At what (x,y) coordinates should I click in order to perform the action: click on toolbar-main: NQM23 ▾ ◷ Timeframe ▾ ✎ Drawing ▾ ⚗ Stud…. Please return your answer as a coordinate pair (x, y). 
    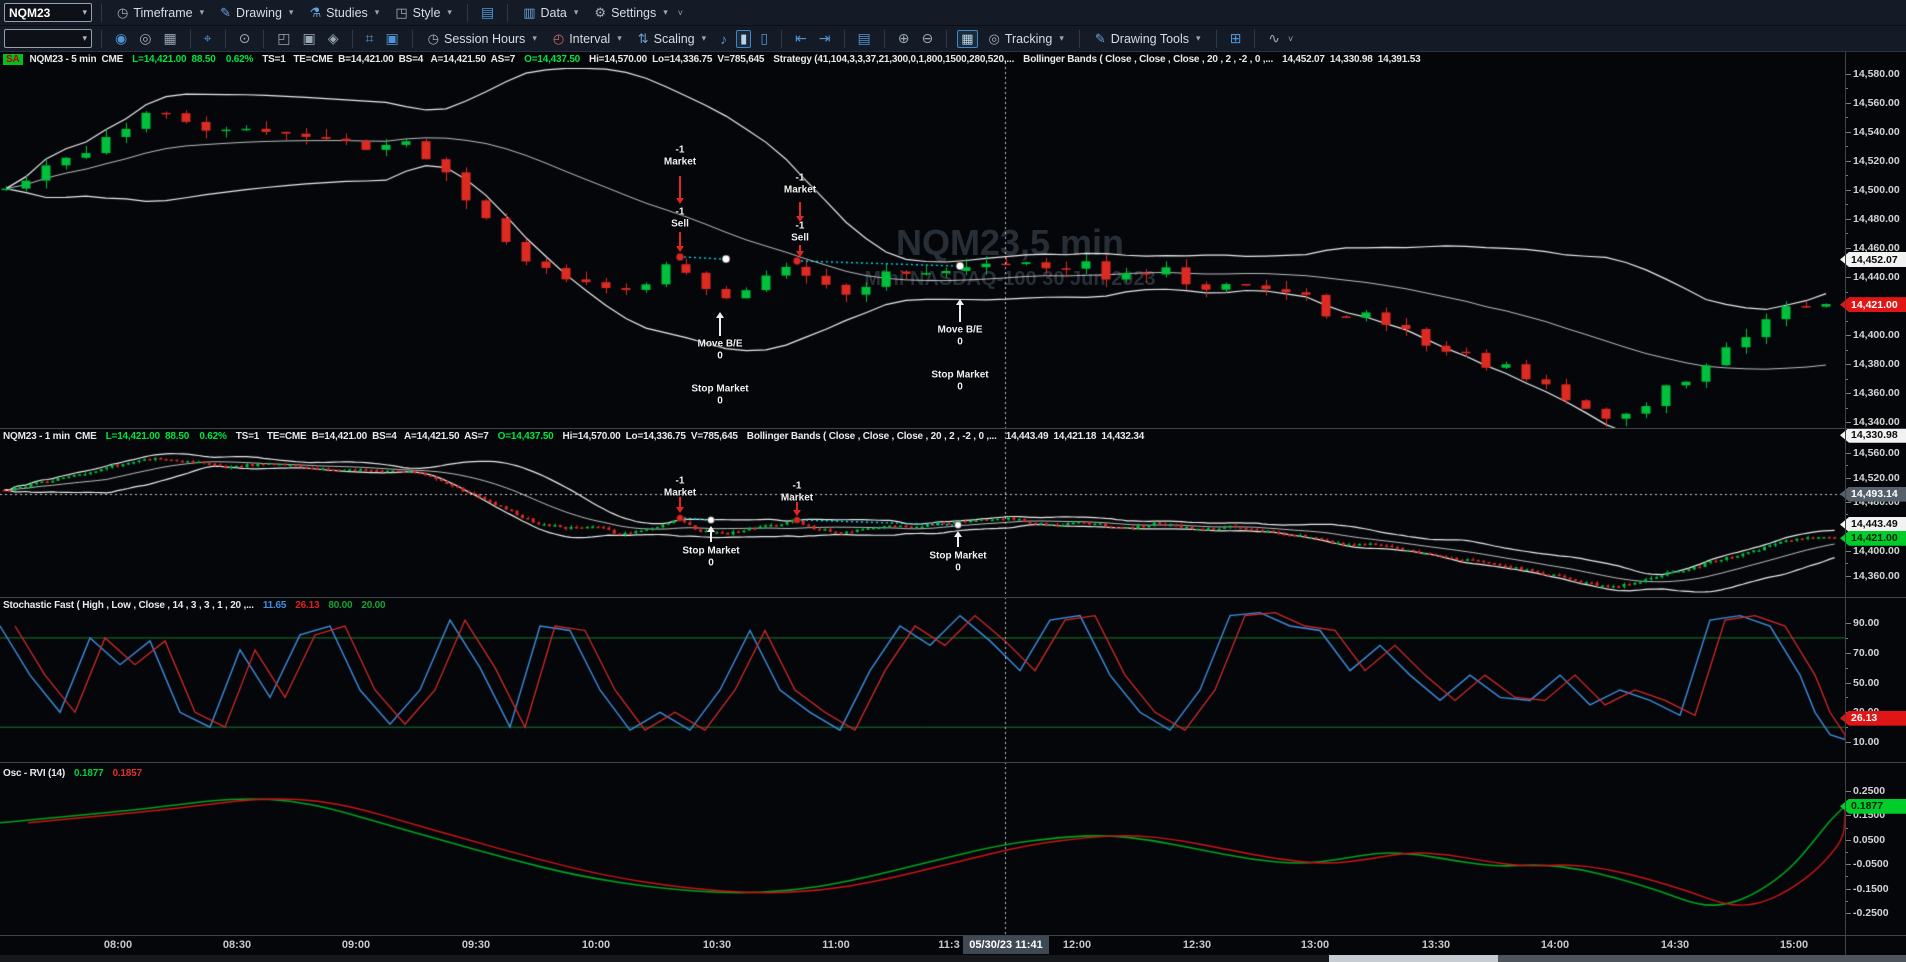
    Looking at the image, I should click on (953, 13).